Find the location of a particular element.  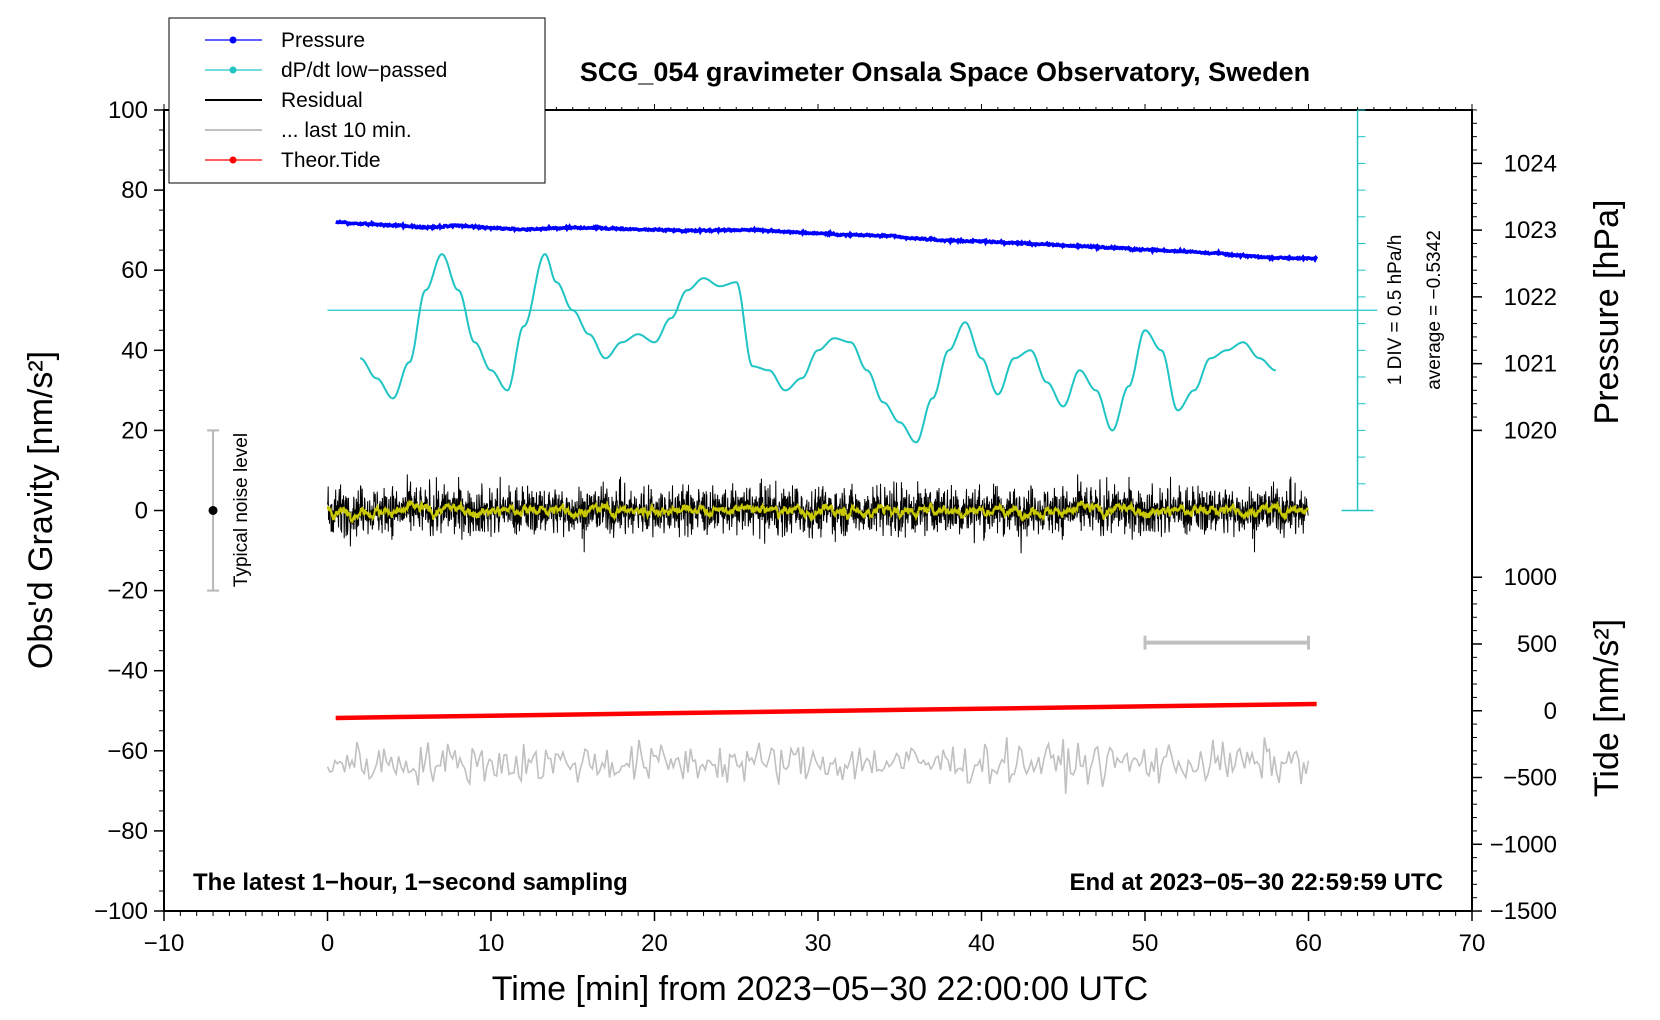

residual-smoothed-line is located at coordinates (818, 511).